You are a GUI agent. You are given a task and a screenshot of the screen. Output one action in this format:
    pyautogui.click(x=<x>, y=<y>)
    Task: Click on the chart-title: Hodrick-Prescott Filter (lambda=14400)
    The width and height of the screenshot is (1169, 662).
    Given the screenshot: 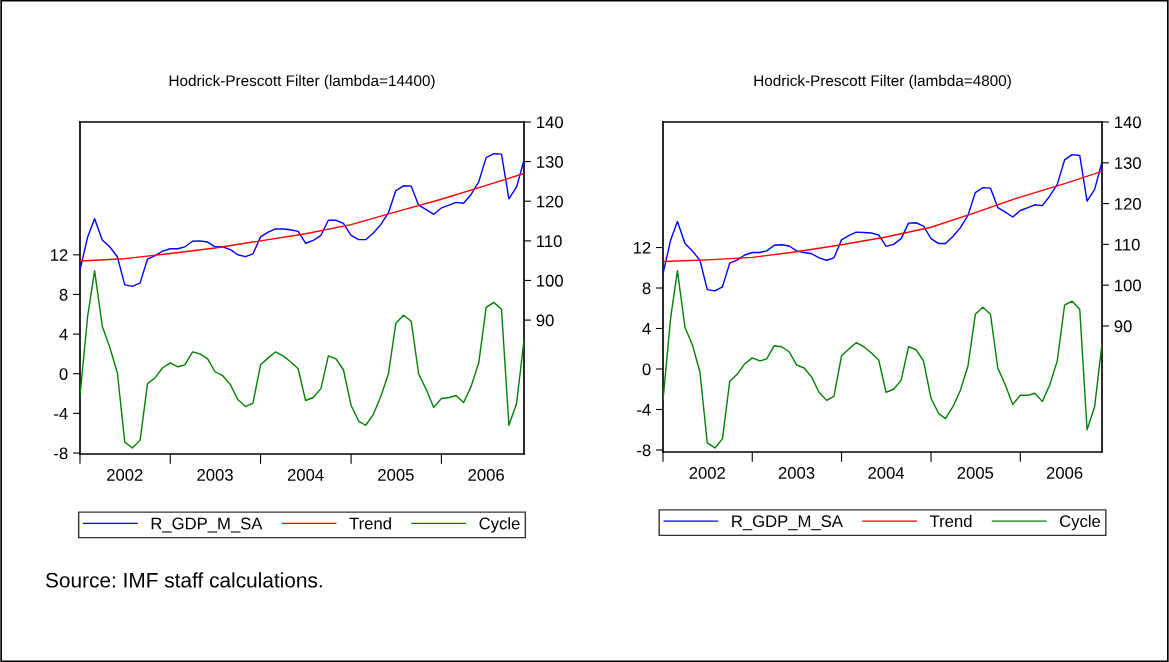 What is the action you would take?
    pyautogui.click(x=302, y=82)
    